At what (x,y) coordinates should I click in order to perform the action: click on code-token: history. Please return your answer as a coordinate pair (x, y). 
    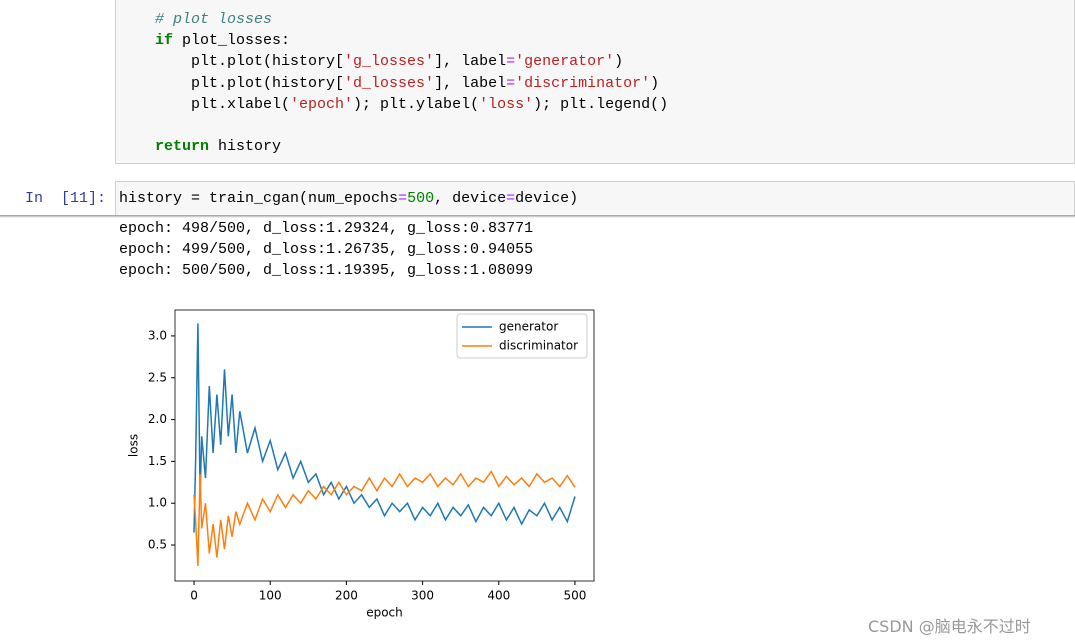
    Looking at the image, I should click on (245, 147).